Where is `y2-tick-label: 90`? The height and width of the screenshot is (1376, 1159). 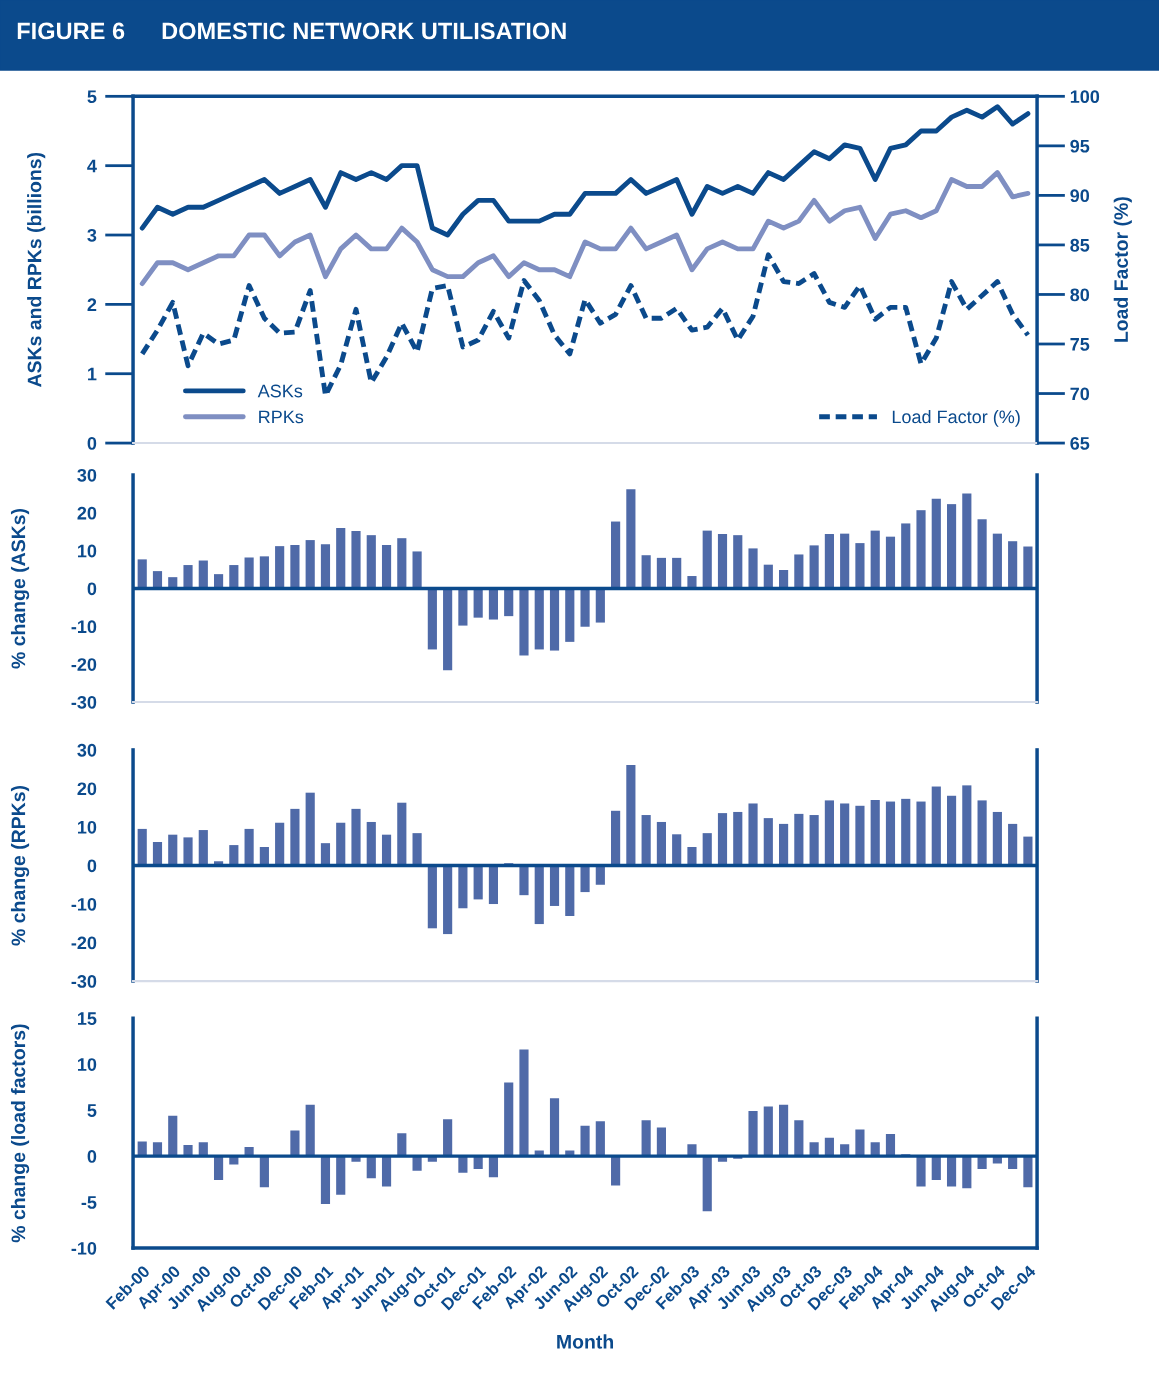
y2-tick-label: 90 is located at coordinates (1080, 196).